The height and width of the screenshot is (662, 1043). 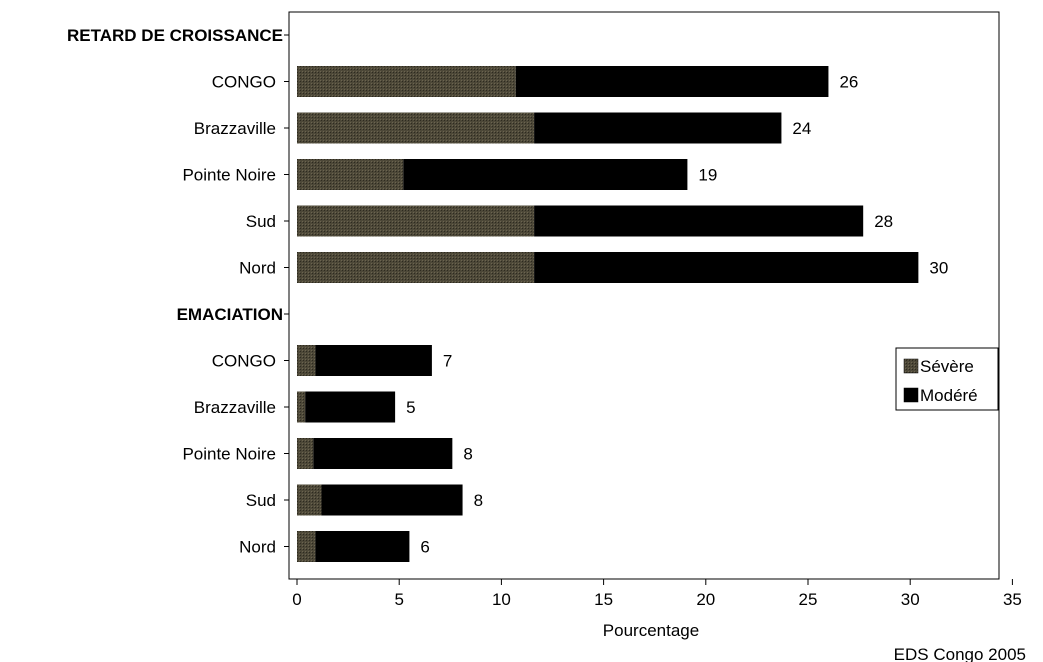 What do you see at coordinates (296, 599) in the screenshot?
I see `x-tick-label: 0` at bounding box center [296, 599].